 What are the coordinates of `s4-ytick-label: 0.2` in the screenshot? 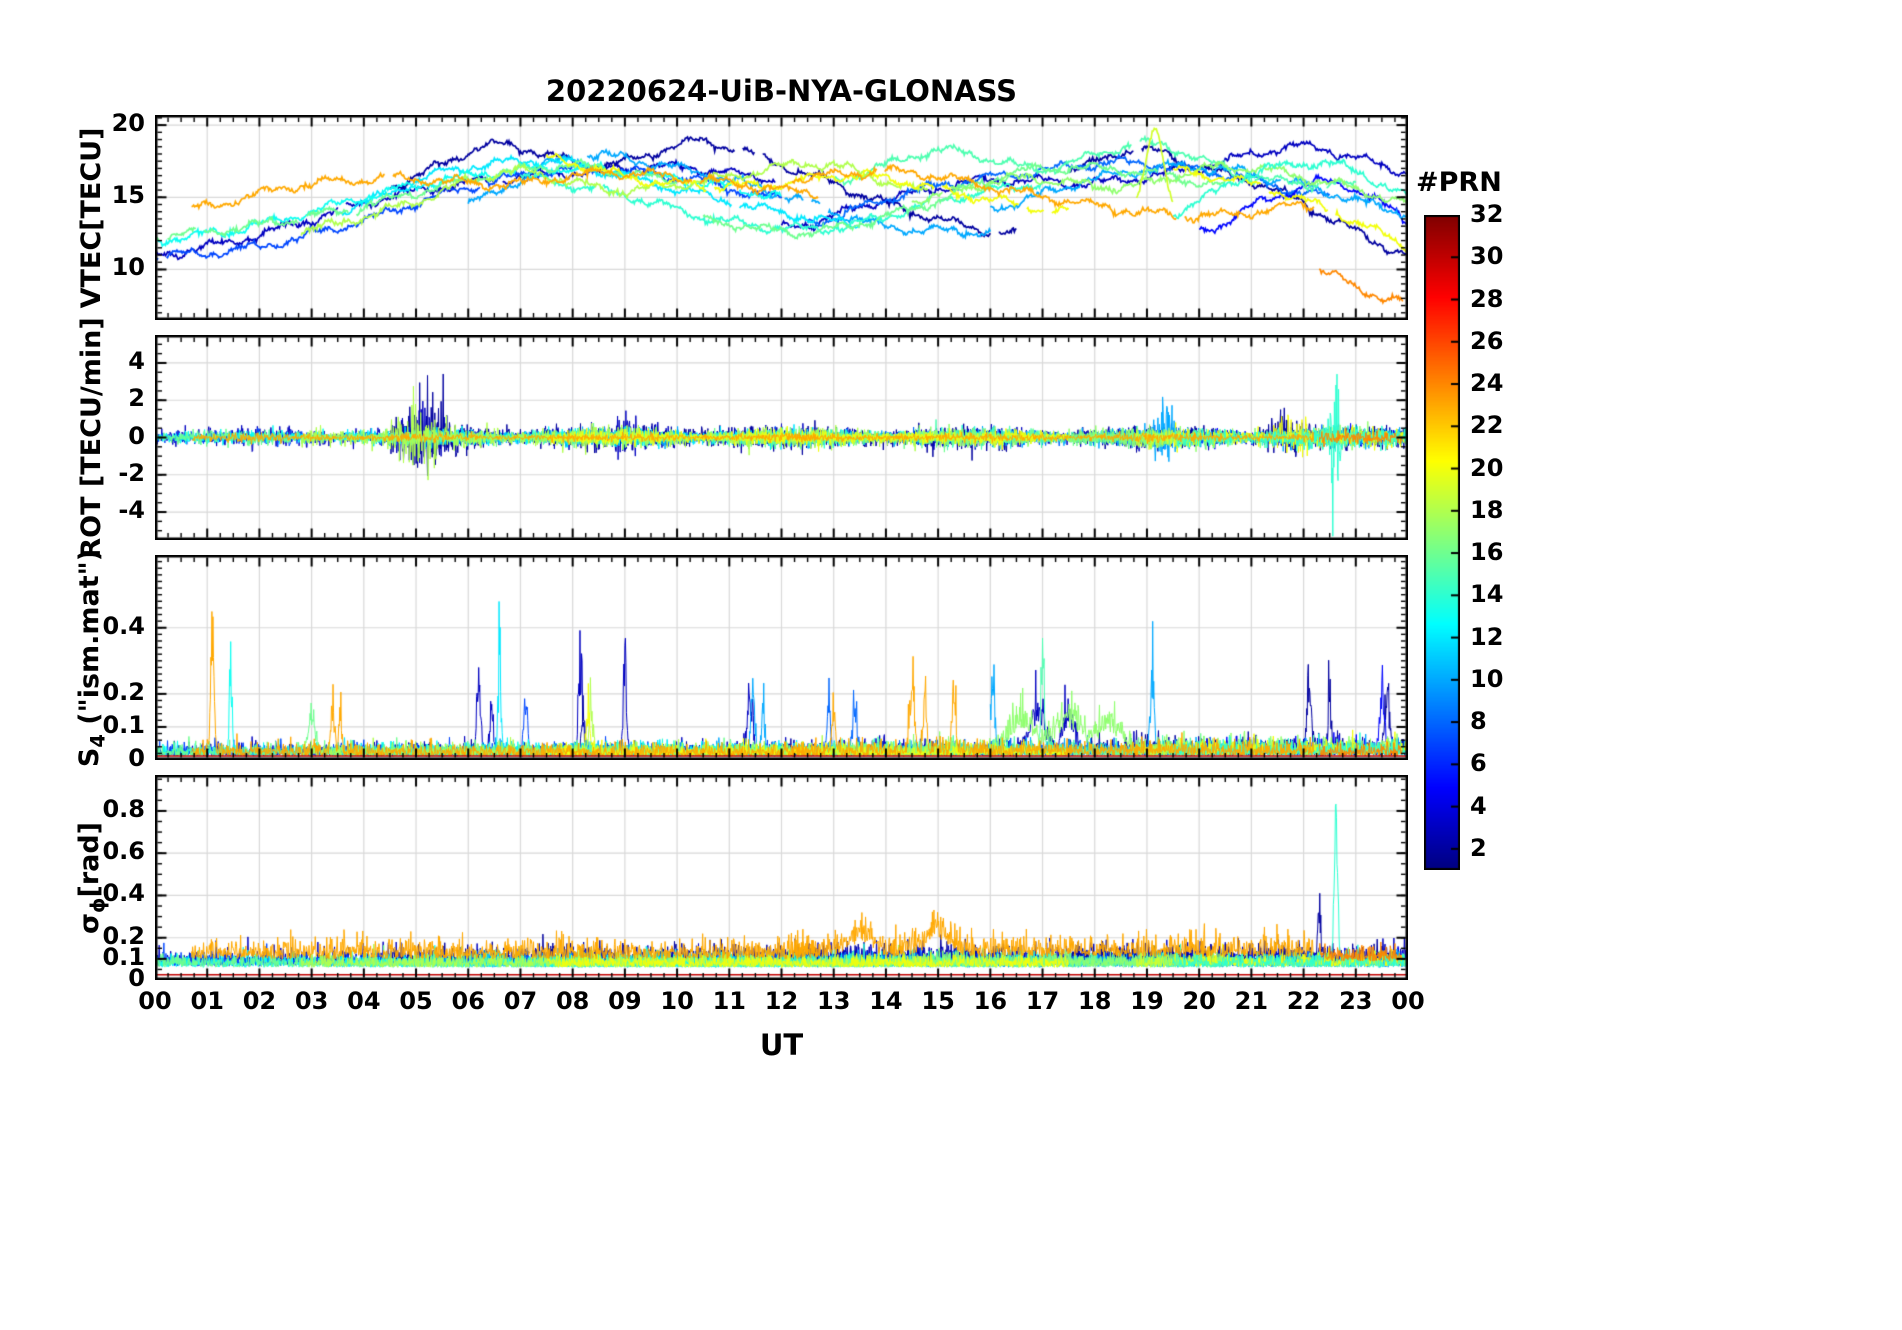 It's located at (123, 691).